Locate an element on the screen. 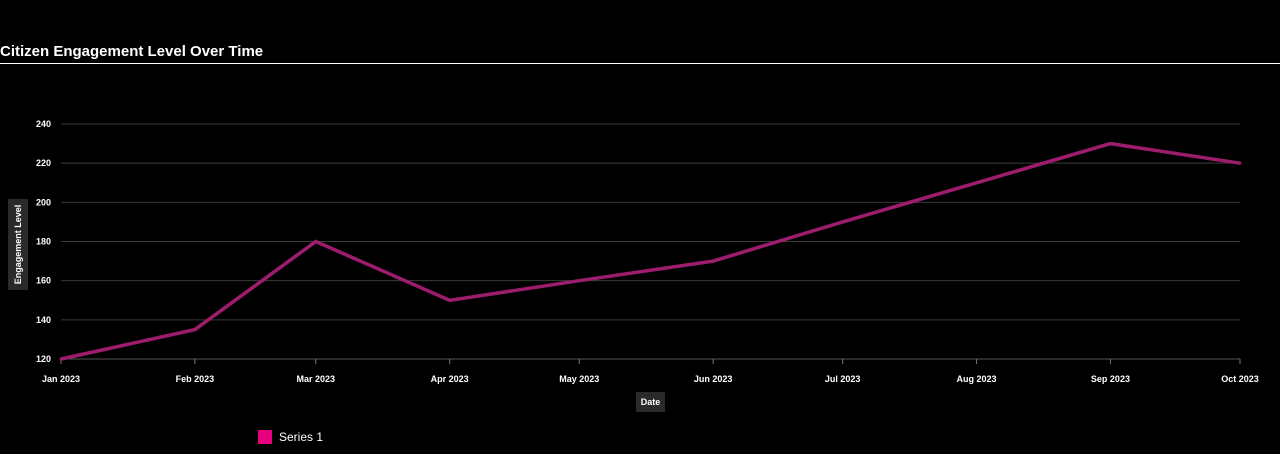 The image size is (1280, 454). x-tick-label: Mar 2023 is located at coordinates (316, 379).